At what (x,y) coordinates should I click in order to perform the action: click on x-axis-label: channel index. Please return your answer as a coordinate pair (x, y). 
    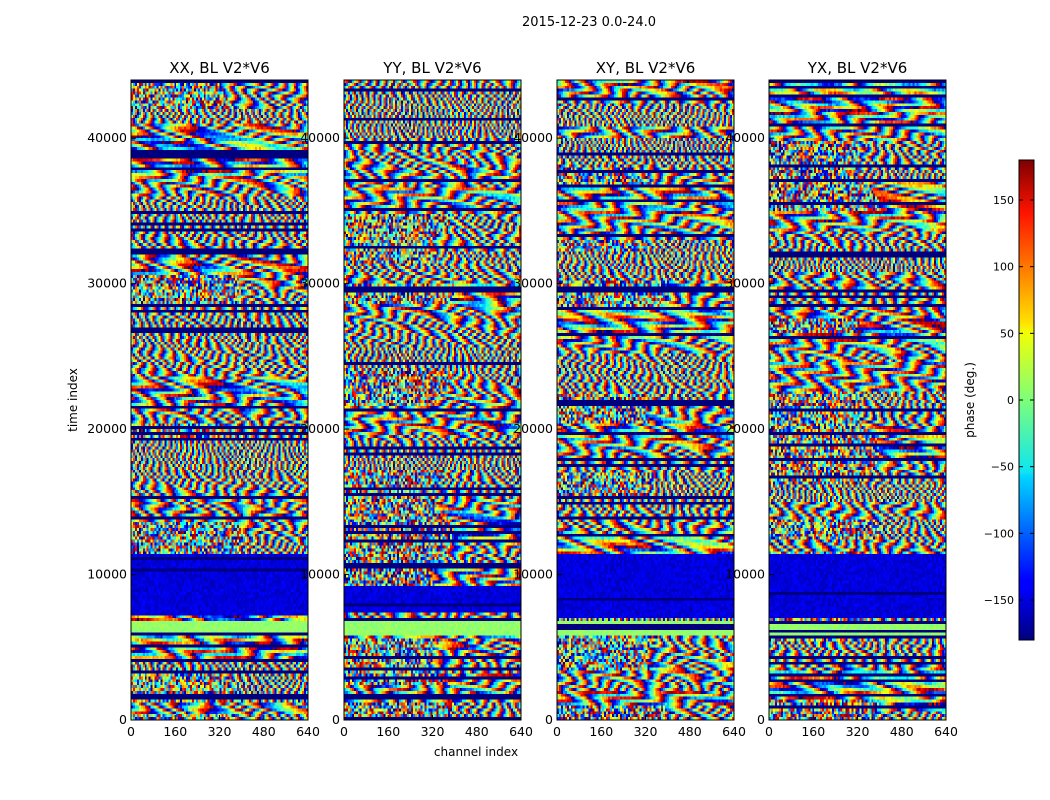
    Looking at the image, I should click on (476, 752).